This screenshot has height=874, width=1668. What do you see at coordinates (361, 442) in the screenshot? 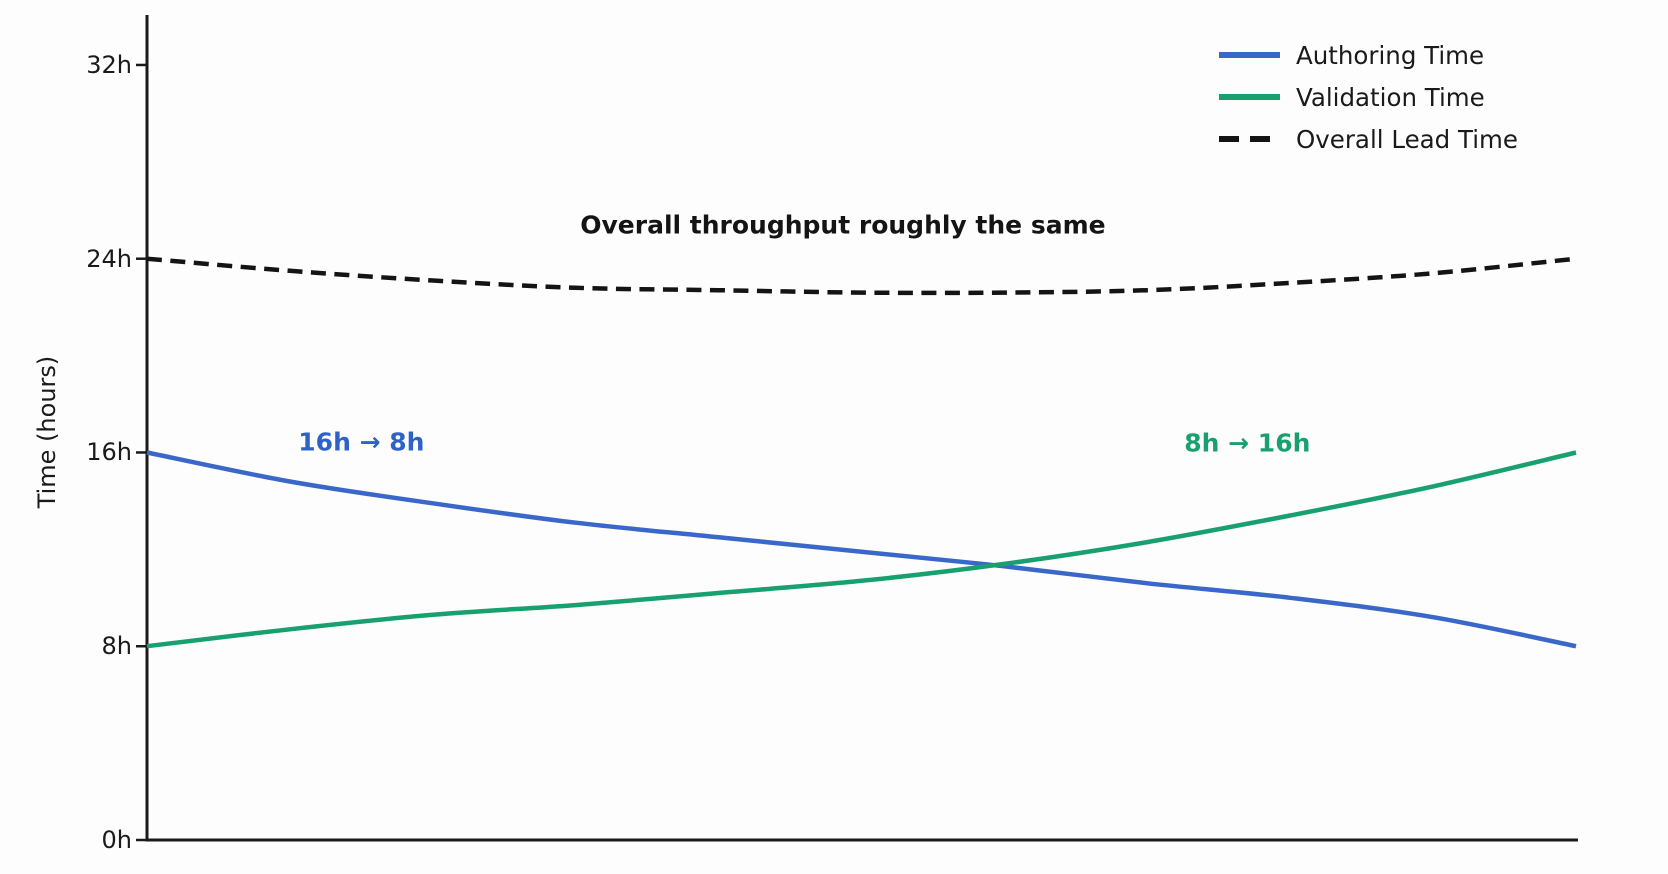
I see `annotation-authoring-change: 16h → 8h` at bounding box center [361, 442].